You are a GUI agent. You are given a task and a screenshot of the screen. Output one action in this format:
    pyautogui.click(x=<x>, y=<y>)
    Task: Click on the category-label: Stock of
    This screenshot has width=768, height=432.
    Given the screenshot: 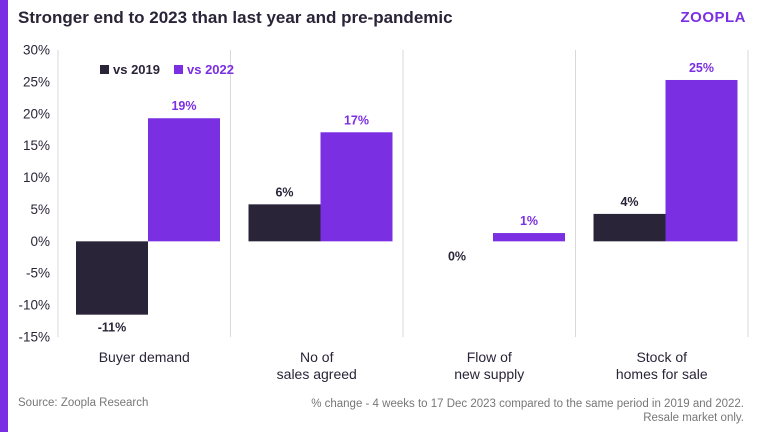 What is the action you would take?
    pyautogui.click(x=661, y=357)
    